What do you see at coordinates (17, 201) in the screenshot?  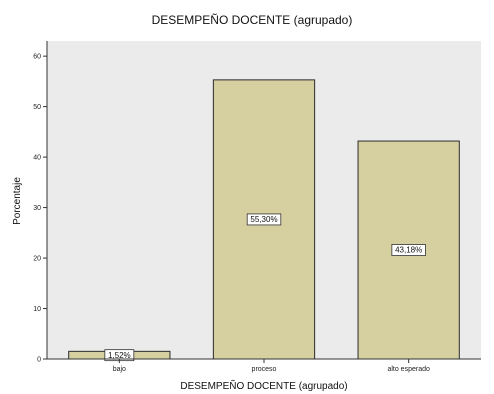 I see `y-axis-title: Porcentaje` at bounding box center [17, 201].